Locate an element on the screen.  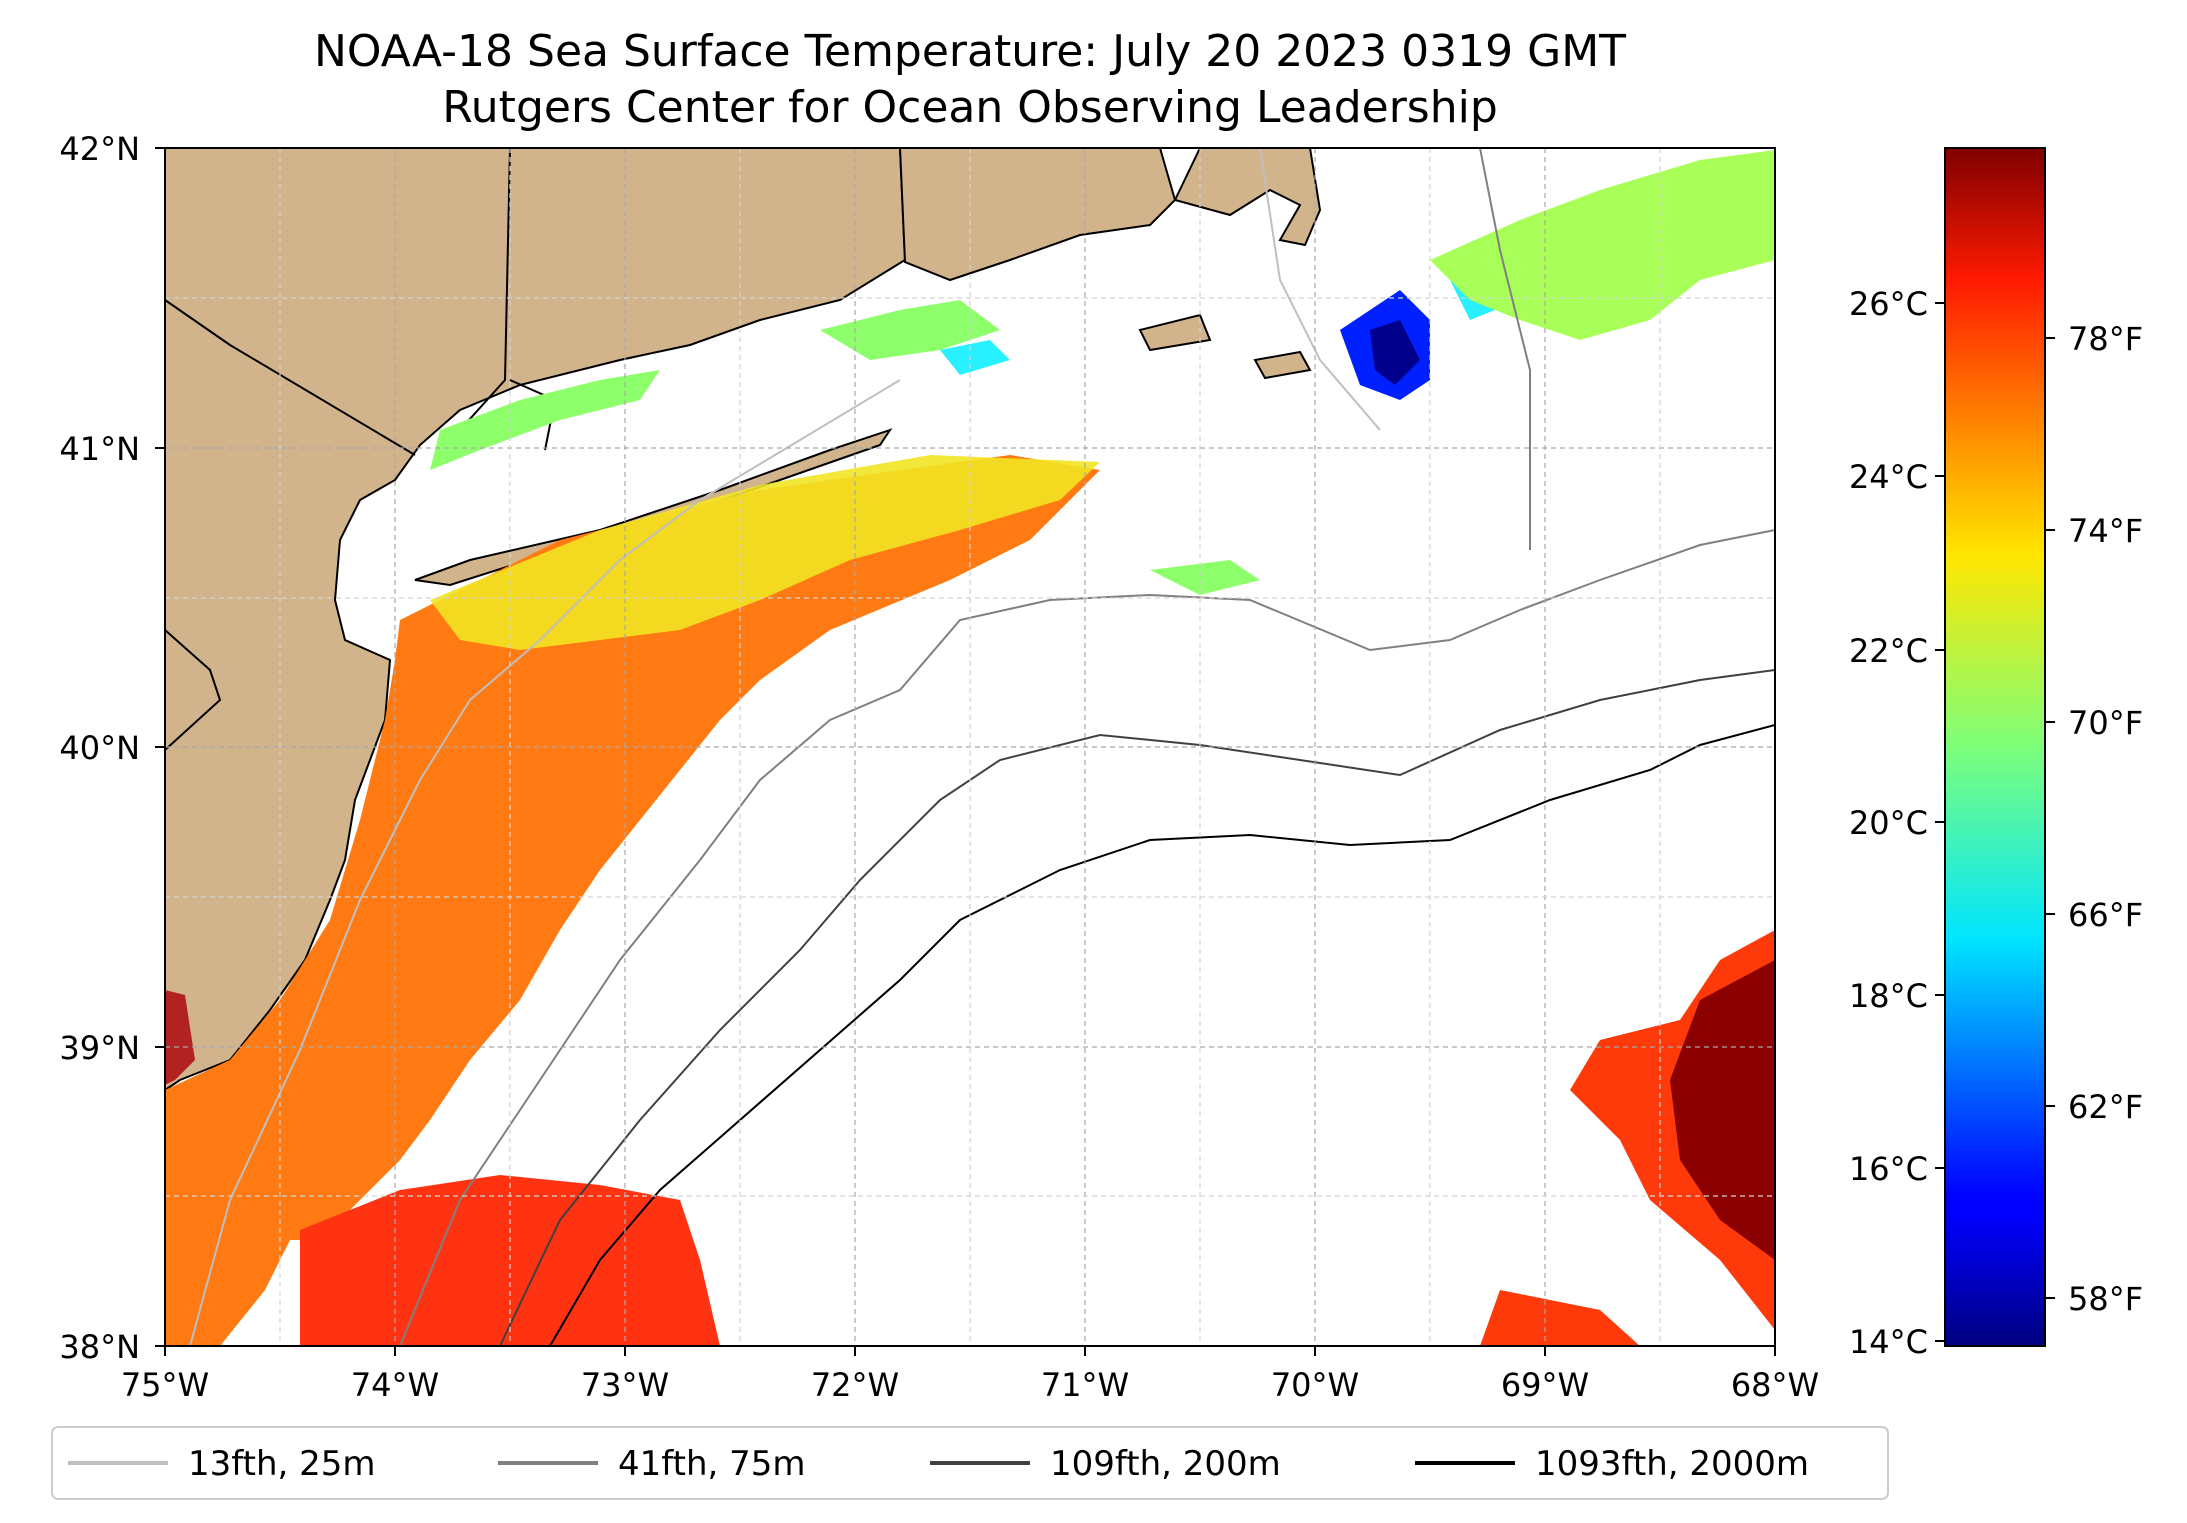
colorbar-gradient is located at coordinates (1995, 747).